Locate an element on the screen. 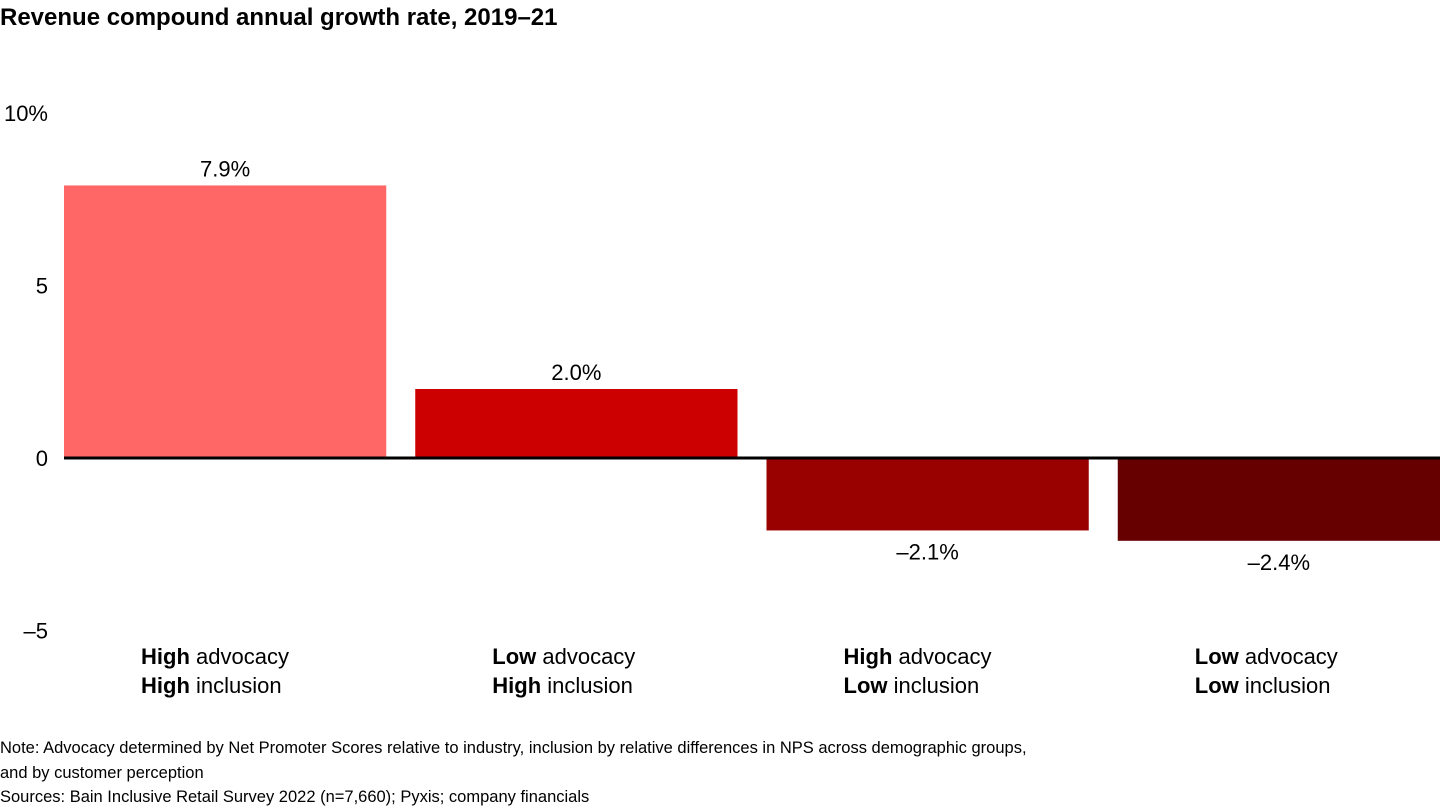  y-tick-label: –5 is located at coordinates (36, 631).